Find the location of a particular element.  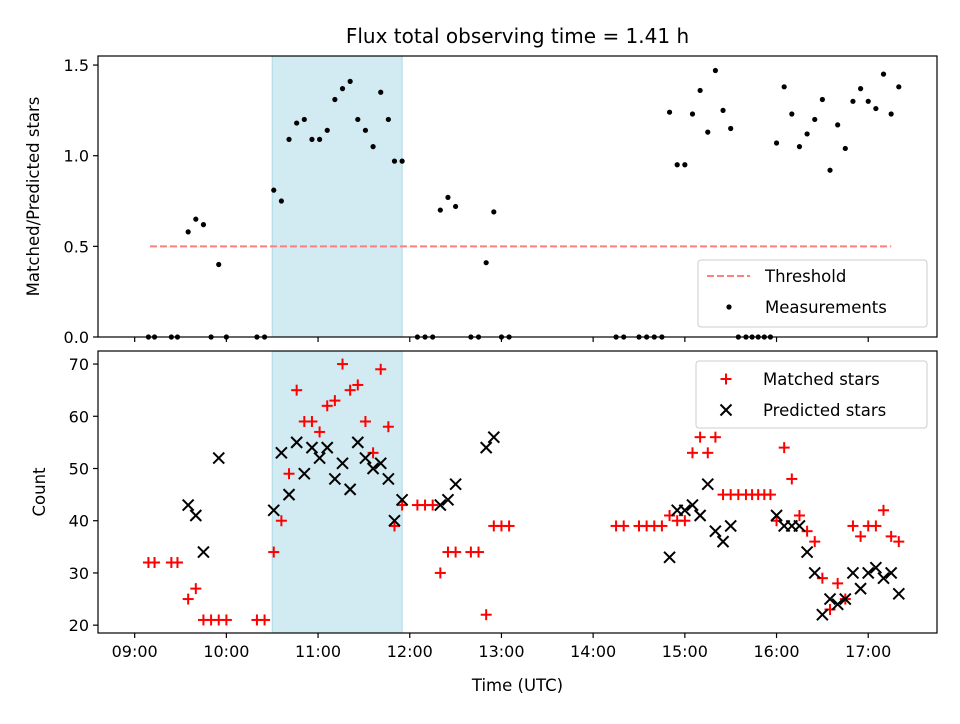

x-tick-label: 12:00 is located at coordinates (410, 651).